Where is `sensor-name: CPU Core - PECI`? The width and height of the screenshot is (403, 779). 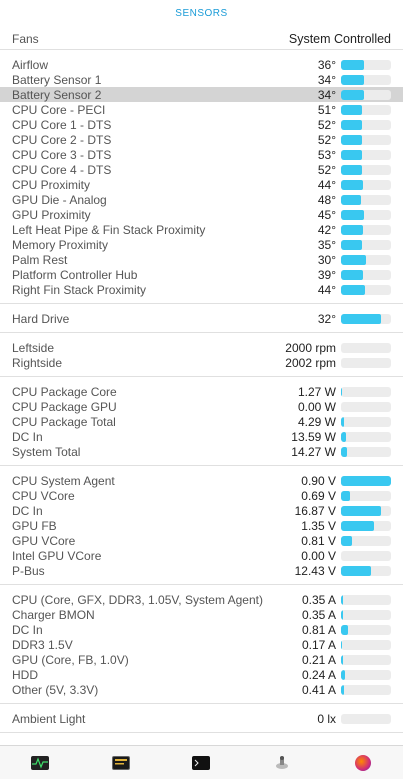 sensor-name: CPU Core - PECI is located at coordinates (59, 109).